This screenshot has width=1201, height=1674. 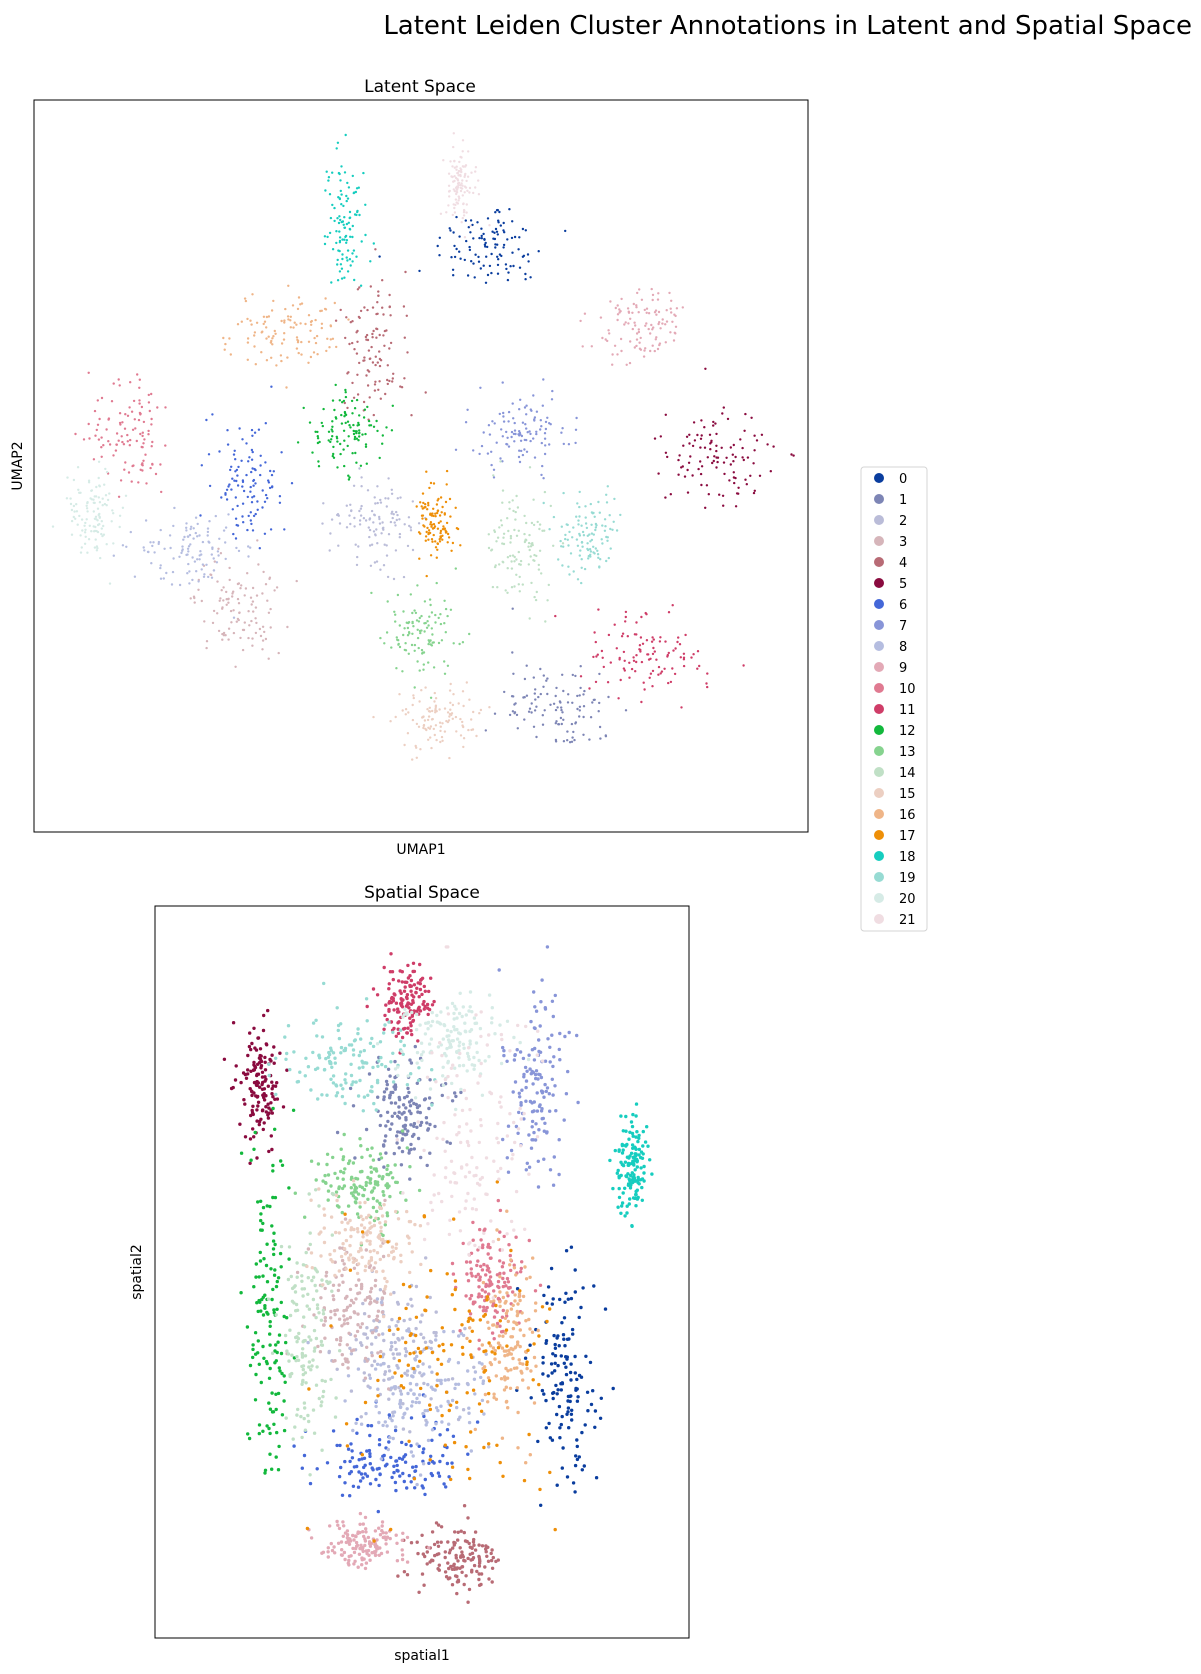 What do you see at coordinates (420, 87) in the screenshot?
I see `latent-space-title: Latent Space` at bounding box center [420, 87].